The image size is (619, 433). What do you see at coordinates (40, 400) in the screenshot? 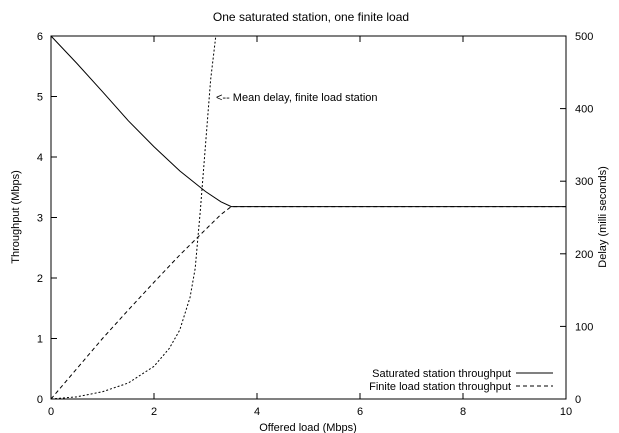
I see `y-tick-label: 0` at bounding box center [40, 400].